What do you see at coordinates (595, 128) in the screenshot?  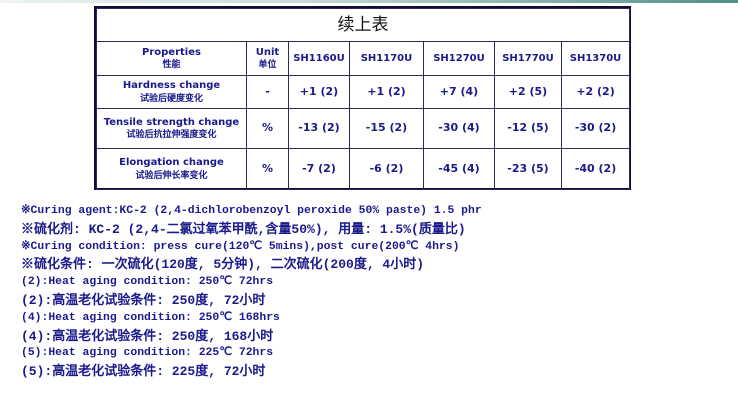 I see `cell-value: -30 (2)` at bounding box center [595, 128].